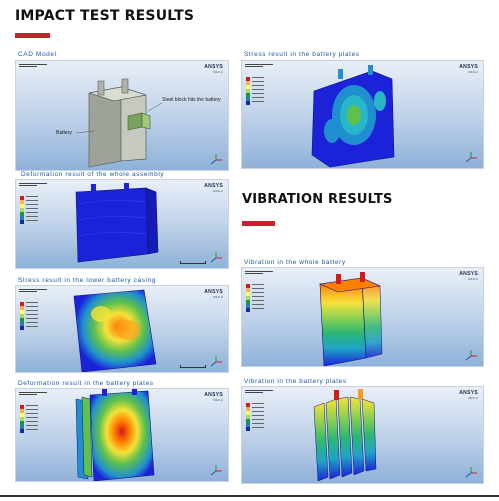 The image size is (499, 501). I want to click on caption-vibration-plates: Vibration in the battery plates, so click(295, 381).